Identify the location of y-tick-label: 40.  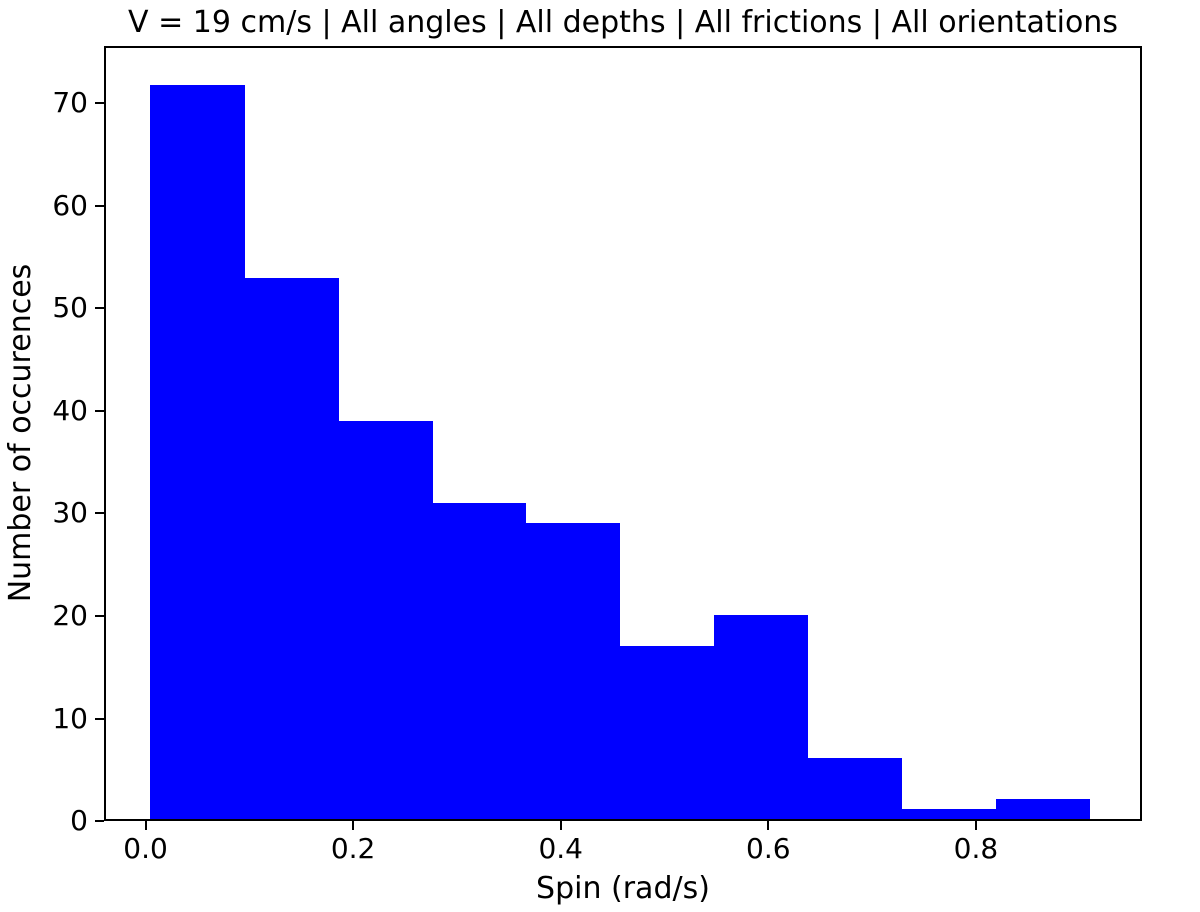
(70, 410).